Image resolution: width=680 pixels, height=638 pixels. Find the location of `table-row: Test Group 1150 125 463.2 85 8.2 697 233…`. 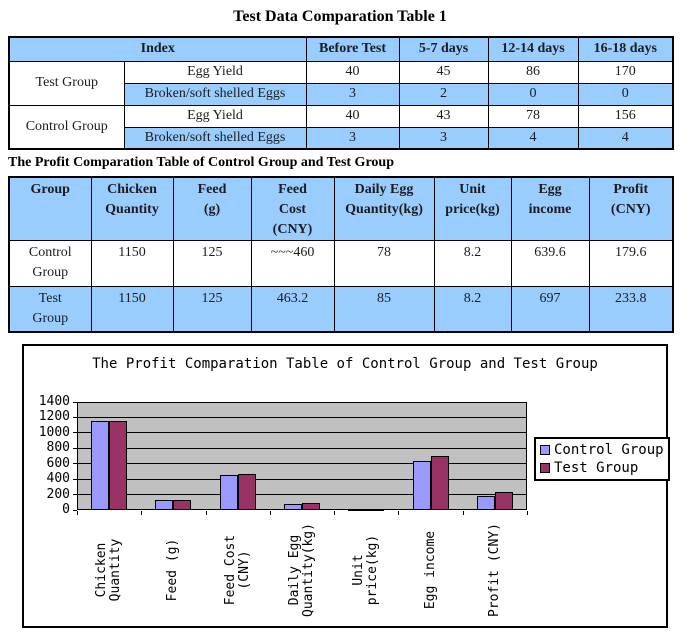

table-row: Test Group 1150 125 463.2 85 8.2 697 233… is located at coordinates (341, 309).